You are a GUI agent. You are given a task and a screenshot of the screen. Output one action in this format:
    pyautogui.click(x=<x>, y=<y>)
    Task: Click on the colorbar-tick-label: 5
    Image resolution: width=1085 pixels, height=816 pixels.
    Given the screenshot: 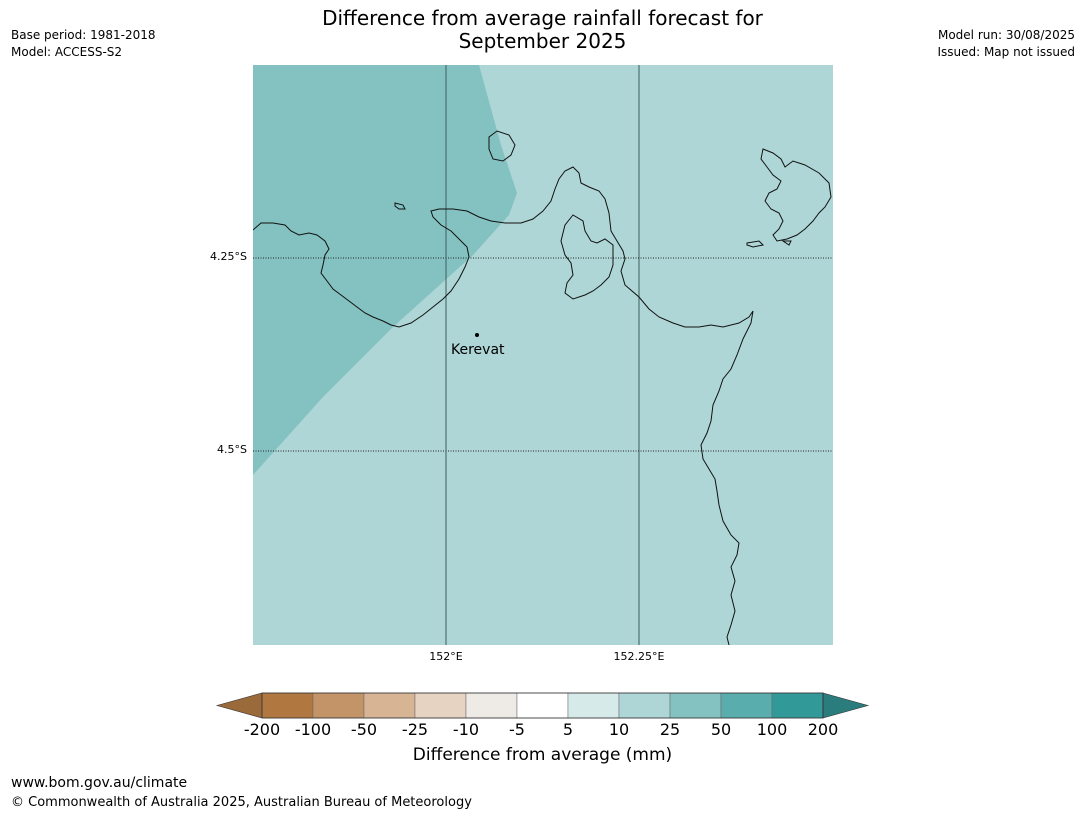 What is the action you would take?
    pyautogui.click(x=568, y=729)
    